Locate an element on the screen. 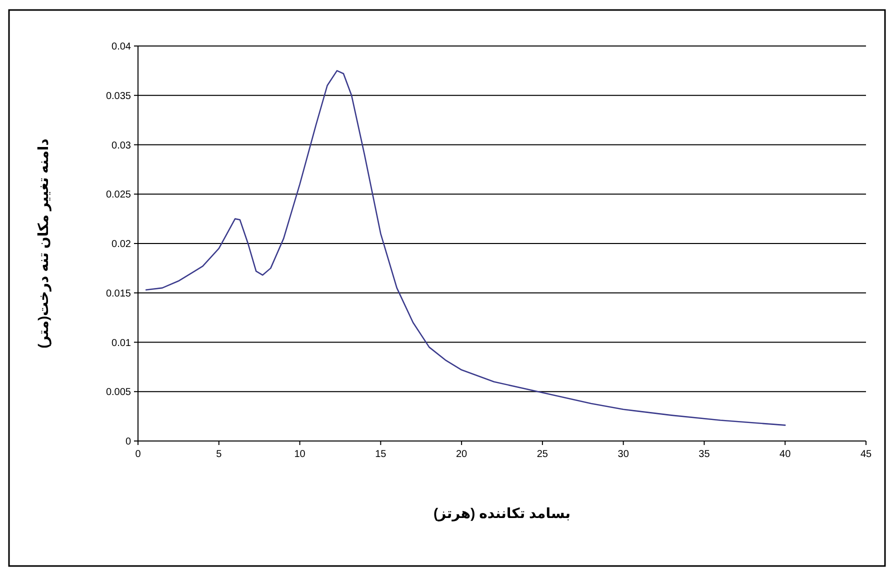 The width and height of the screenshot is (896, 571). x-axis-title: بسامد تکاننده (هرتز) is located at coordinates (502, 513).